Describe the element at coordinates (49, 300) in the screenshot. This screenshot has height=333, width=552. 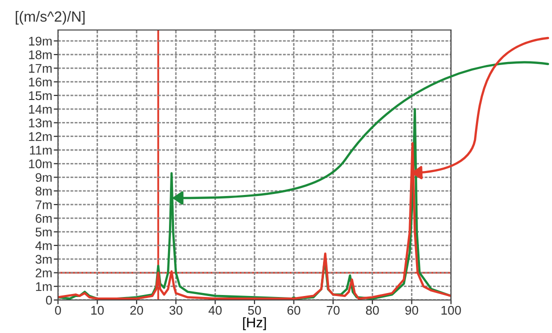
I see `y-tick-label: 0` at that location.